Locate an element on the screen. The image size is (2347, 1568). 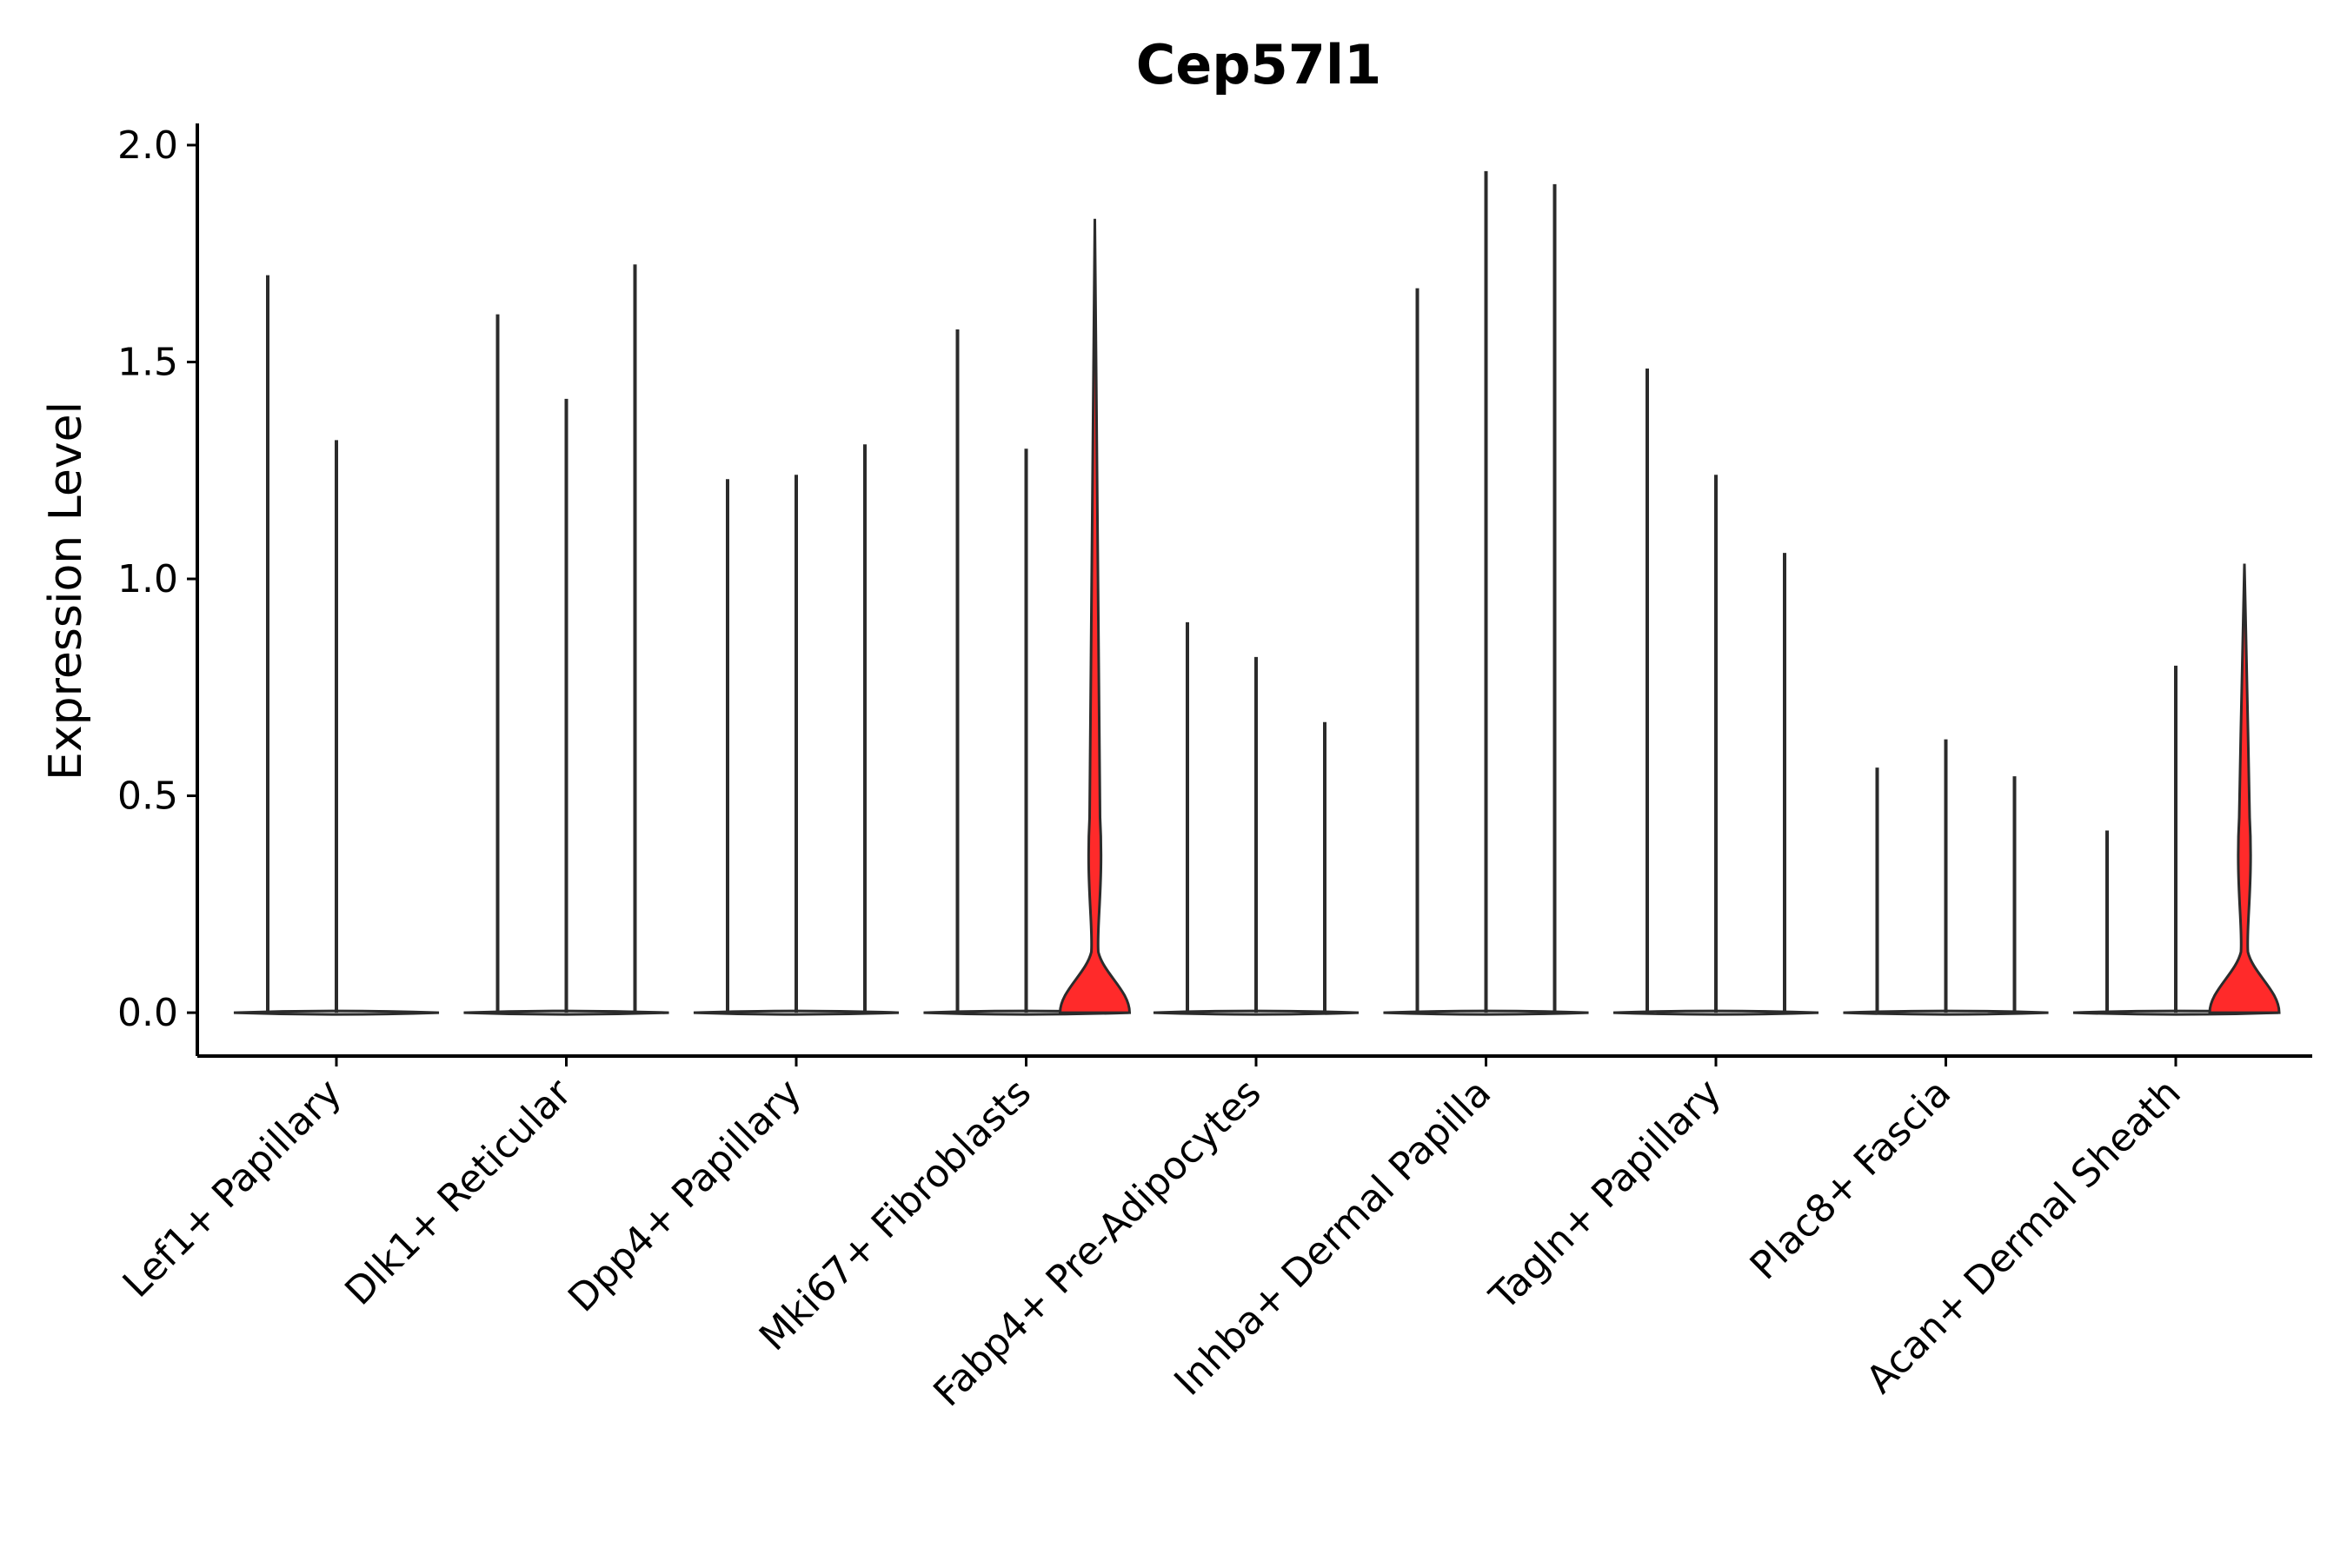
x-tick-label: Plac8+ Fascia is located at coordinates (1851, 1180).